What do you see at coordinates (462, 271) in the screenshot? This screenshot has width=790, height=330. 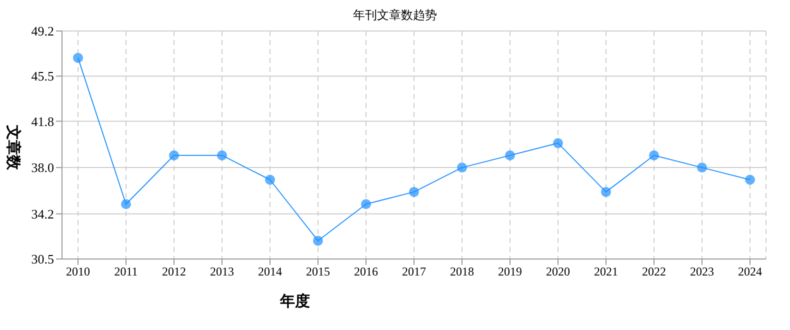 I see `x-tick-label: 2018` at bounding box center [462, 271].